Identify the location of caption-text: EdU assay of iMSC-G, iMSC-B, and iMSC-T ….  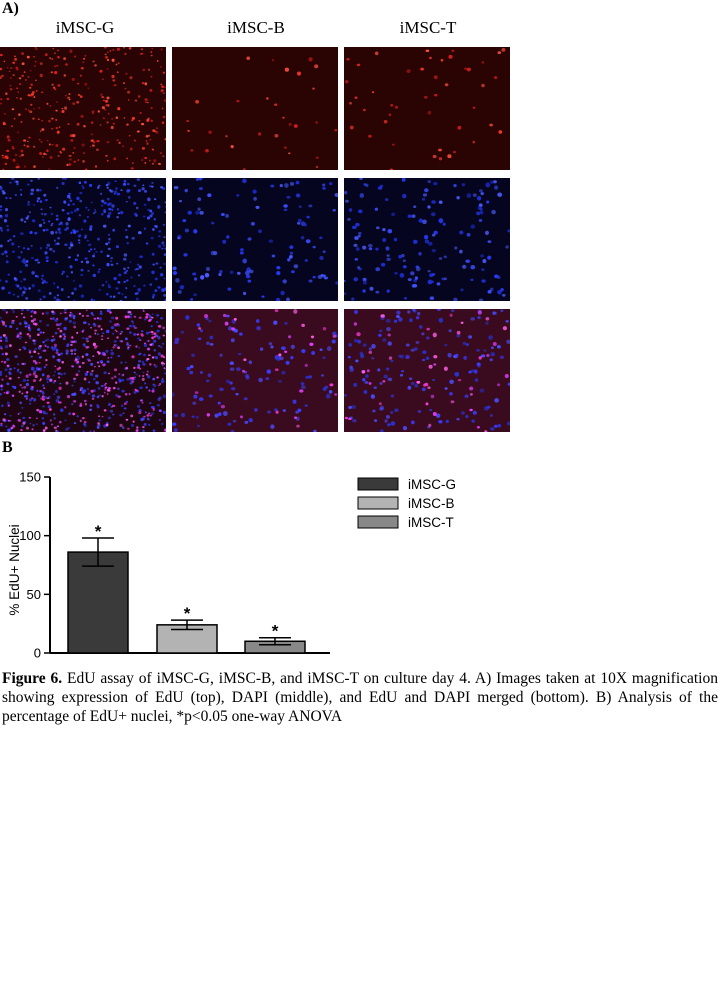
(360, 697).